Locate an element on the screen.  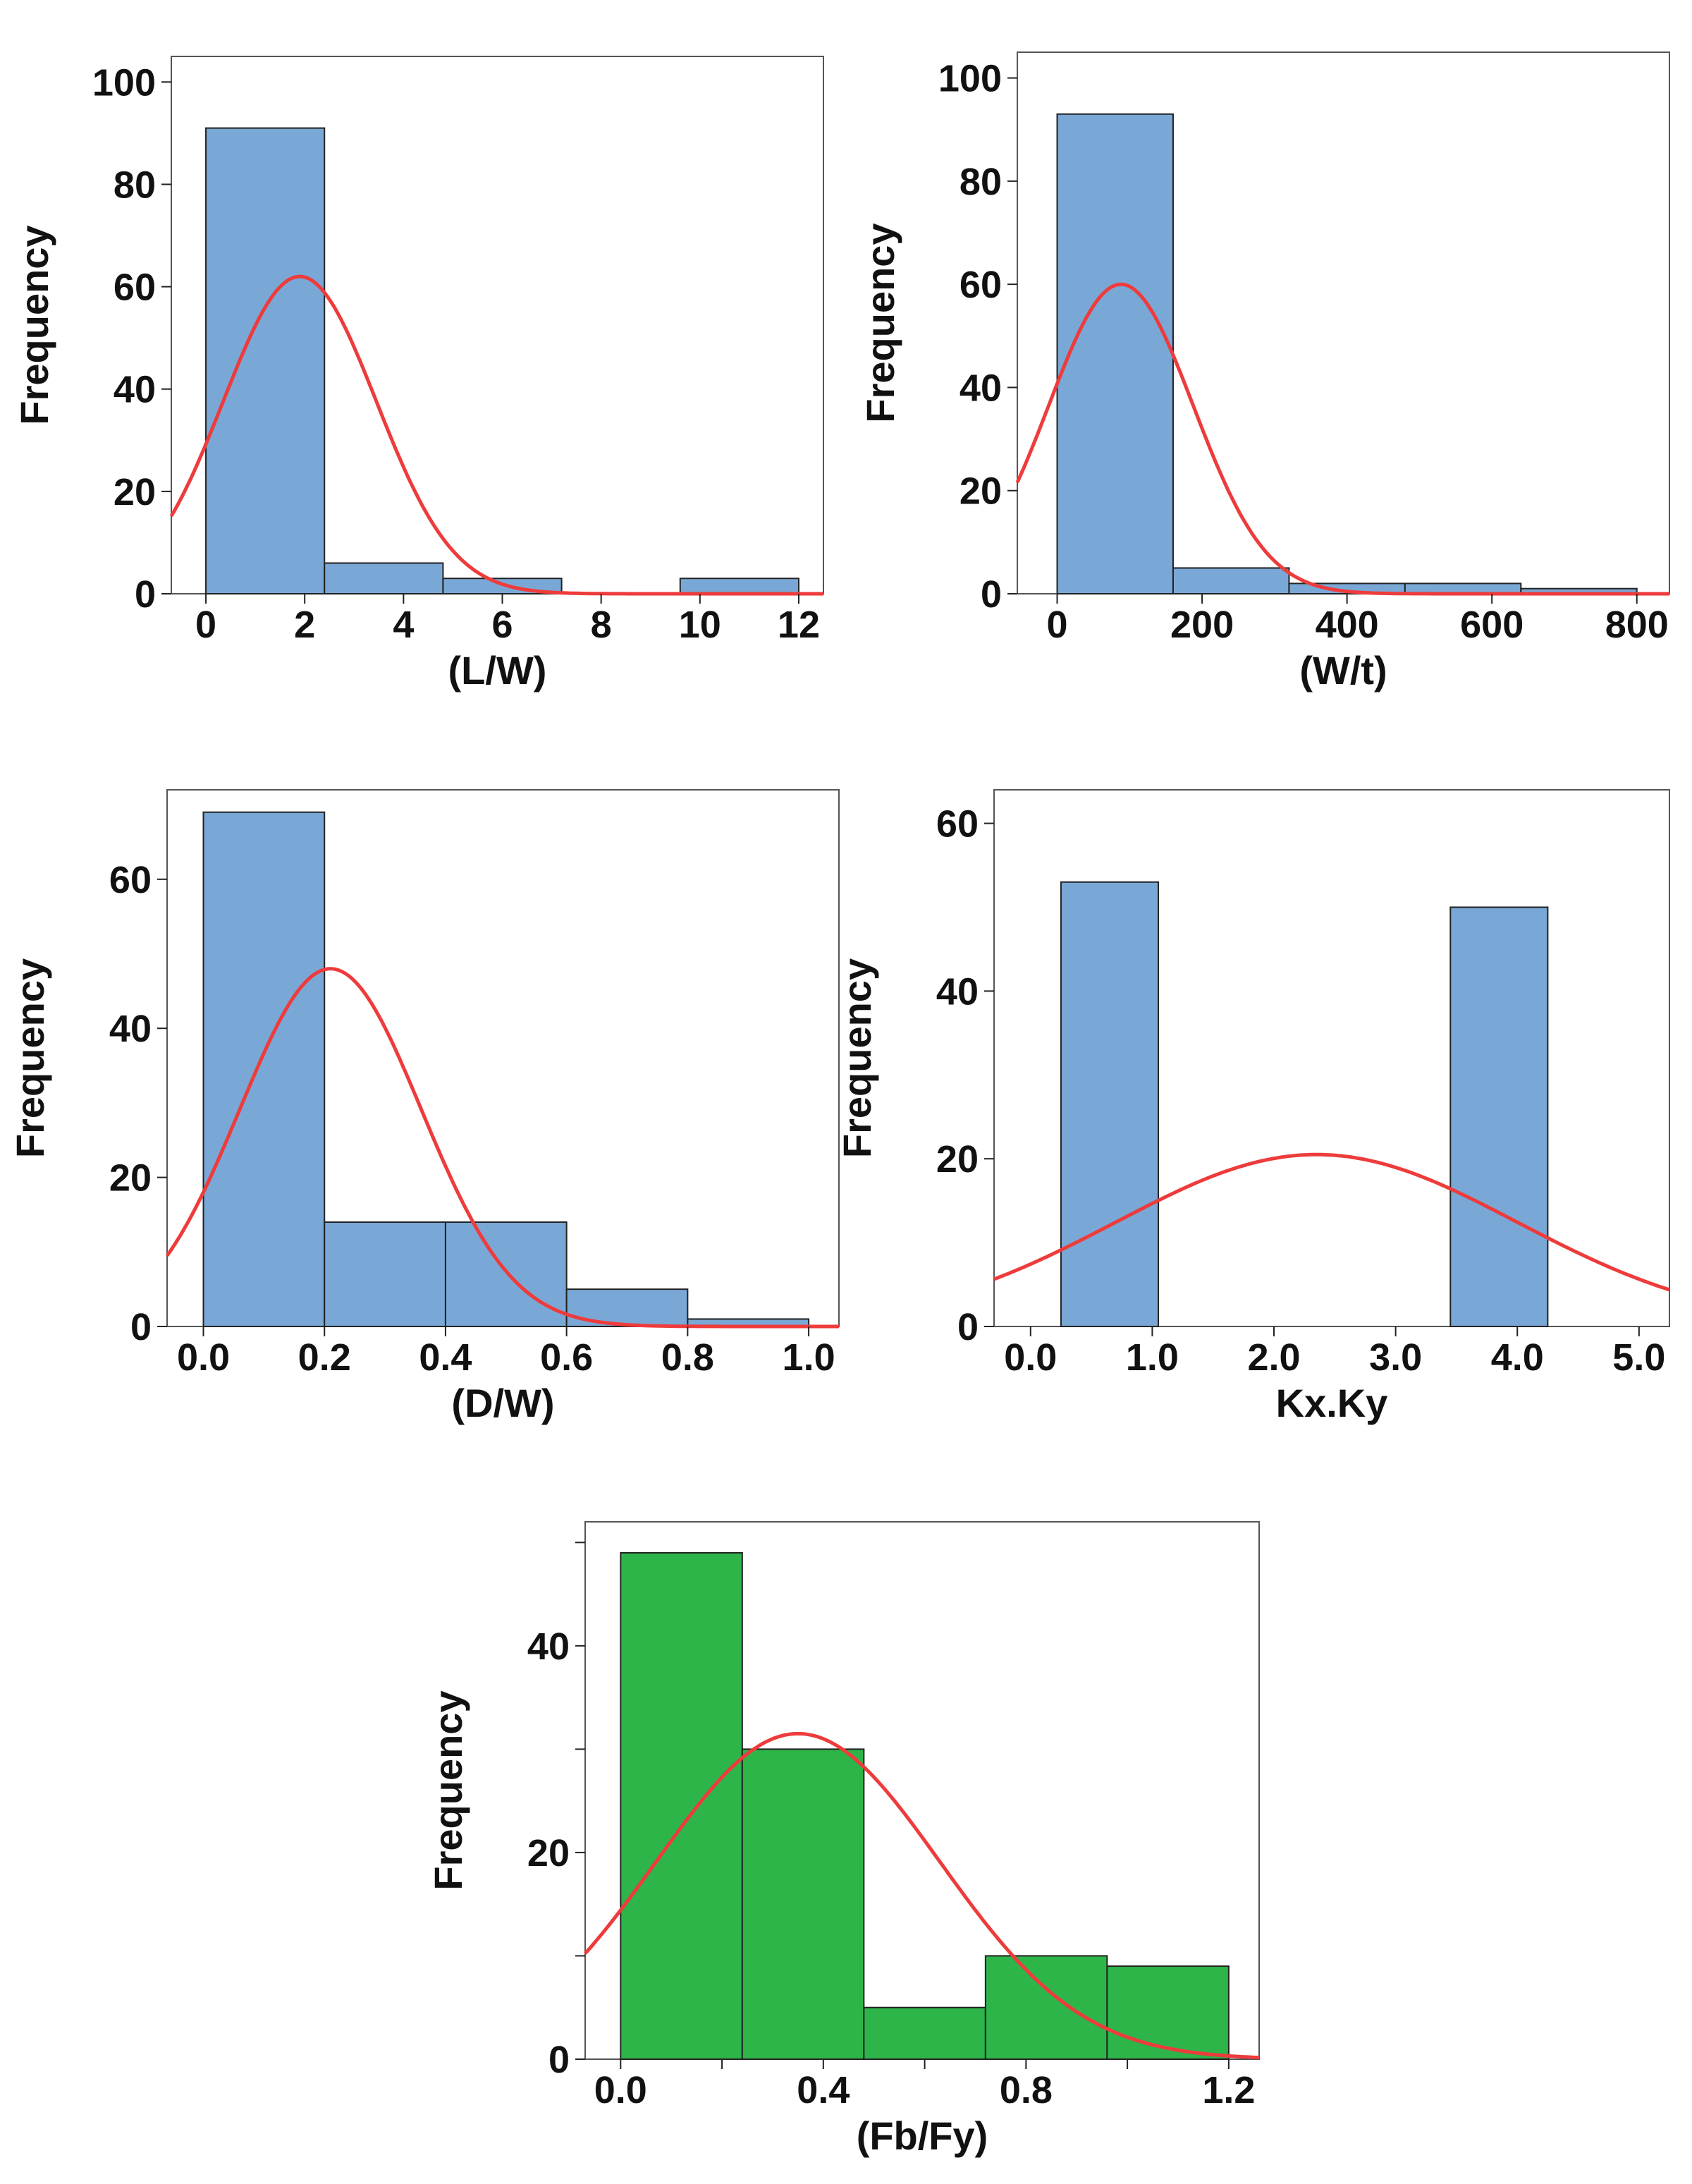
lw-normal-curve is located at coordinates (496, 435).